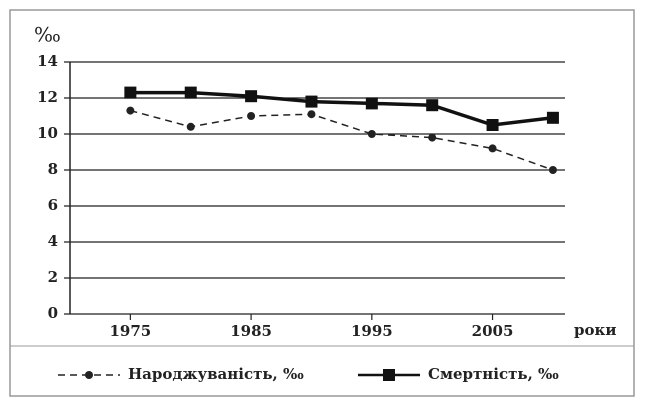  I want to click on y-tick-label: 4, so click(53, 241).